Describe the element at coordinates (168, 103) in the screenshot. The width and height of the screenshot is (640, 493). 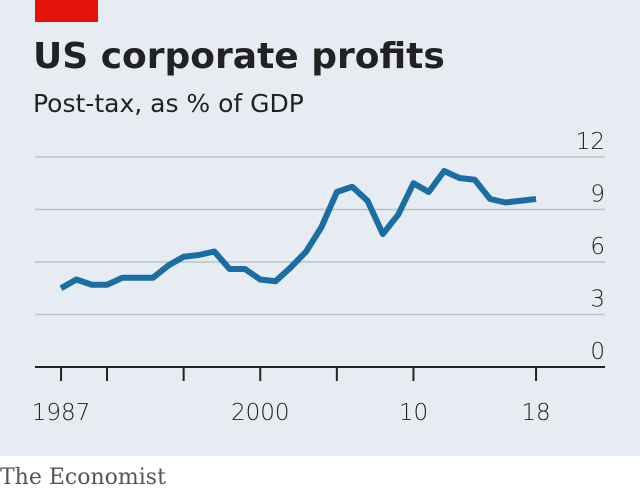
I see `chart-subtitle: Post-tax, as % of GDP` at that location.